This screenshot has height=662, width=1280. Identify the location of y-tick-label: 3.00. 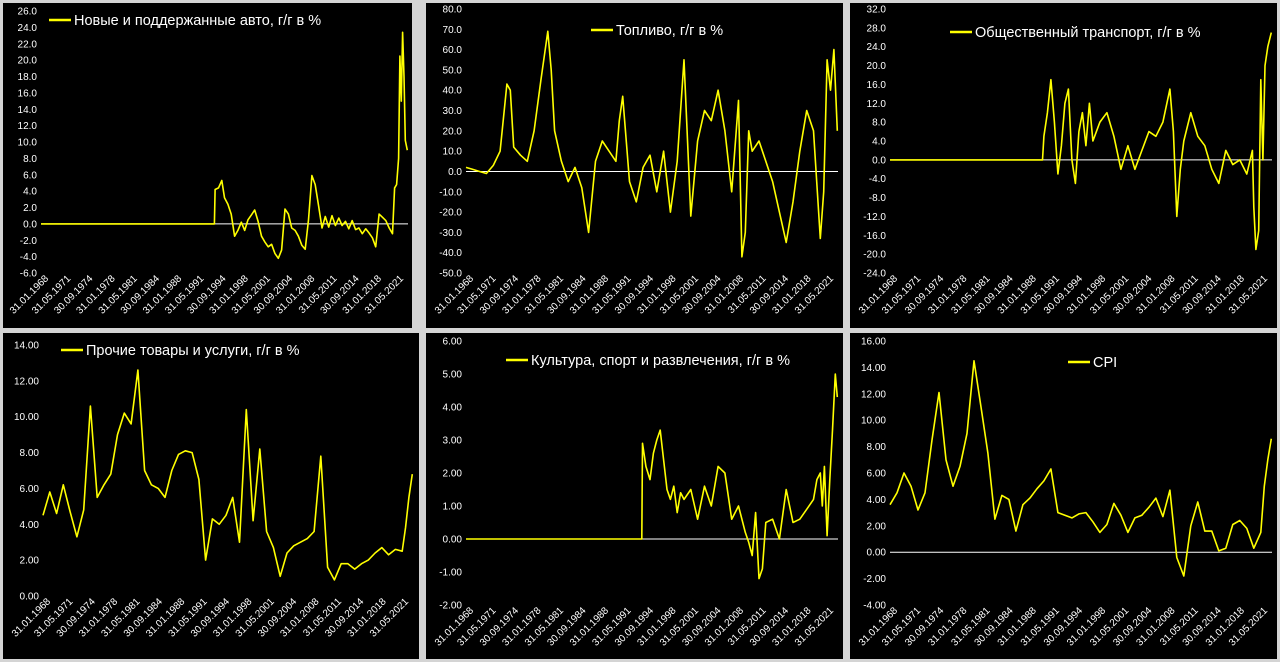
(453, 441).